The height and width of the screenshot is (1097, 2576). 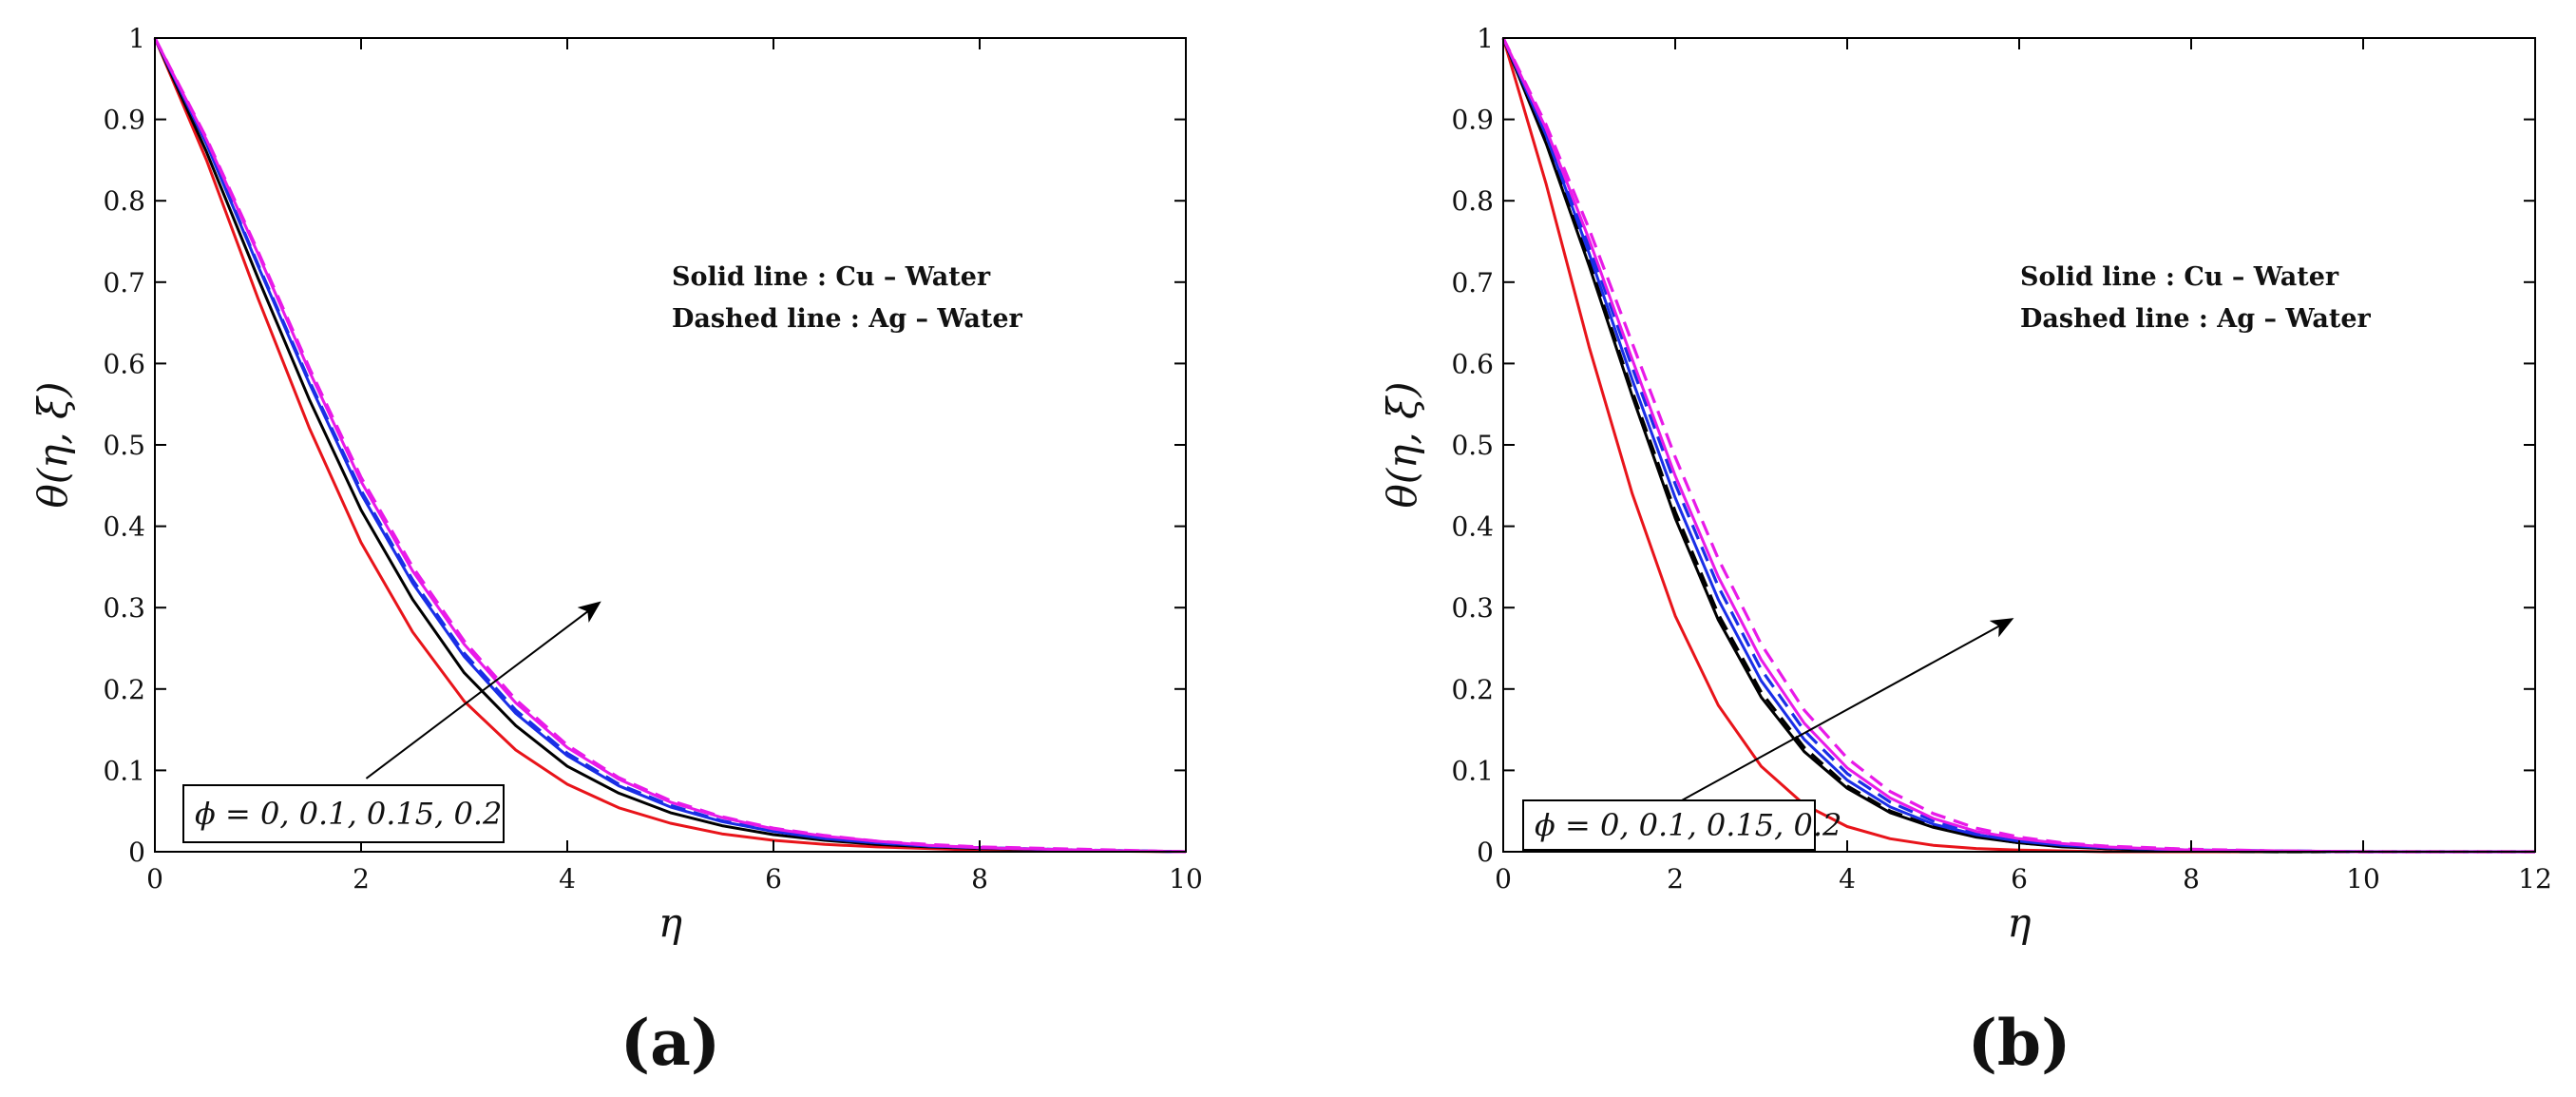 I want to click on panel-label: (b), so click(x=2020, y=1043).